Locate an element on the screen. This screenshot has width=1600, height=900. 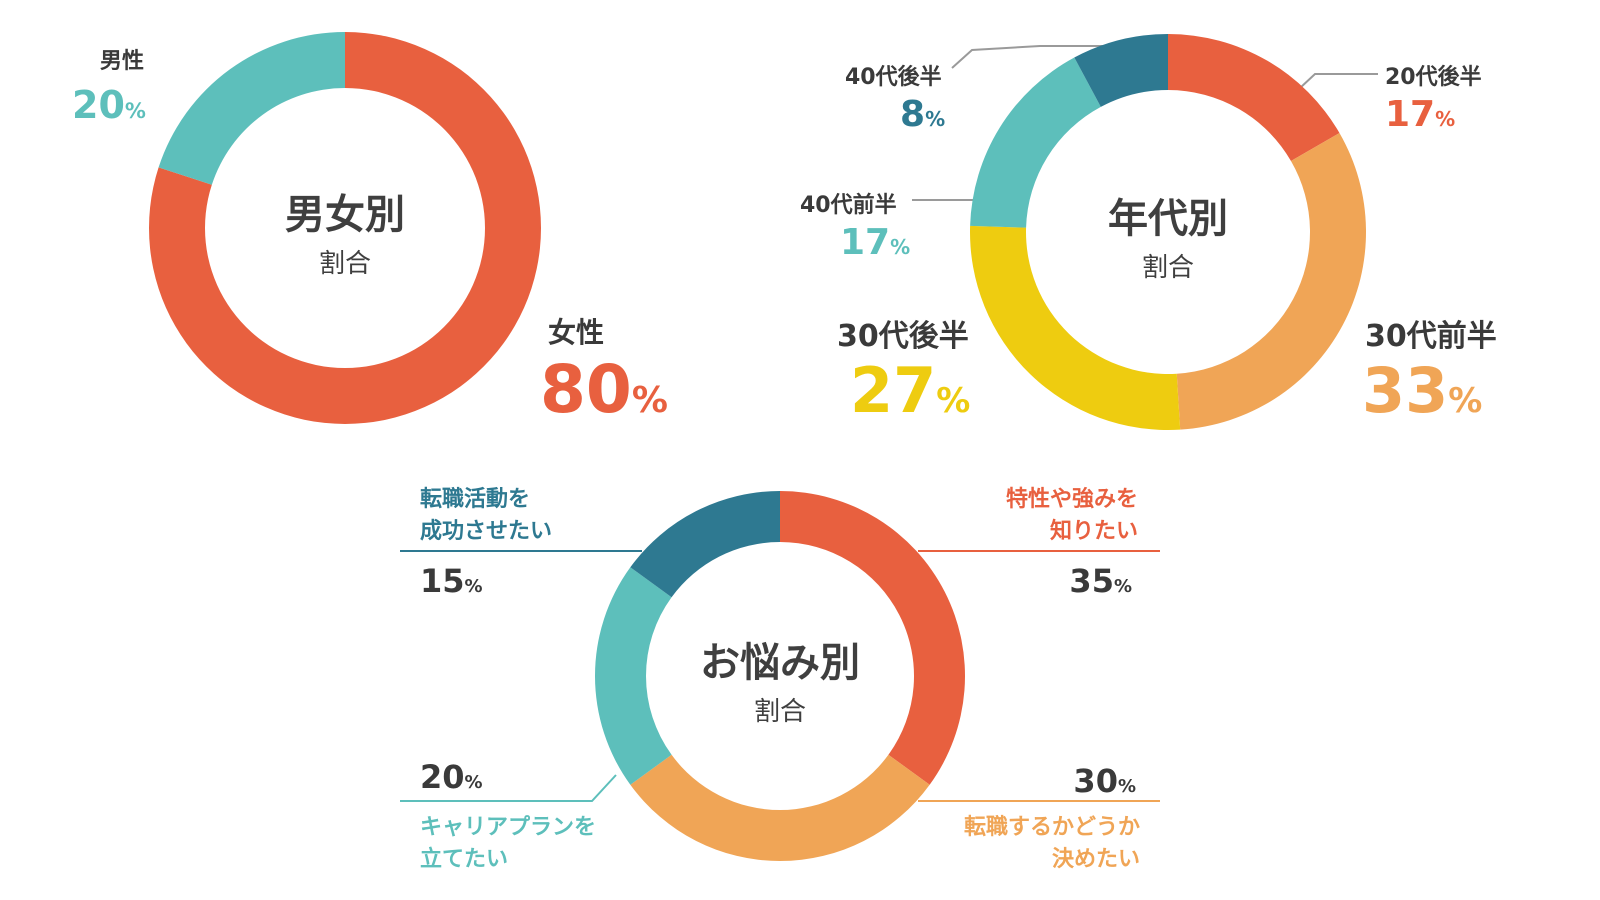
value-label-2-3: 15% is located at coordinates (451, 581).